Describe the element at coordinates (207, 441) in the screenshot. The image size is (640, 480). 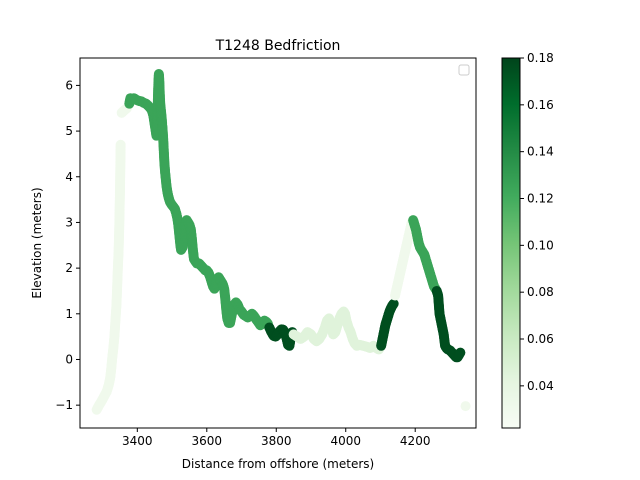
I see `x-tick-label: 3600` at that location.